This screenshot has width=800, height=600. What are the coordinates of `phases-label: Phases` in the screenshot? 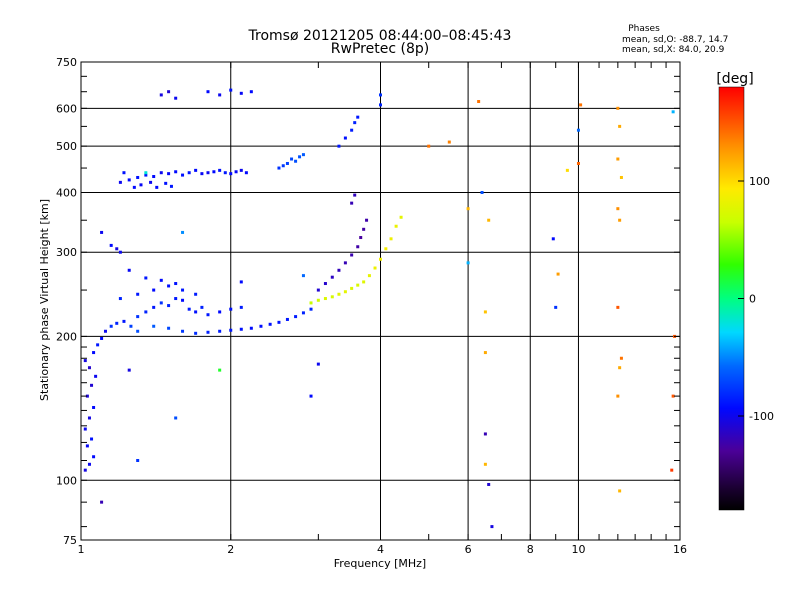 It's located at (644, 29).